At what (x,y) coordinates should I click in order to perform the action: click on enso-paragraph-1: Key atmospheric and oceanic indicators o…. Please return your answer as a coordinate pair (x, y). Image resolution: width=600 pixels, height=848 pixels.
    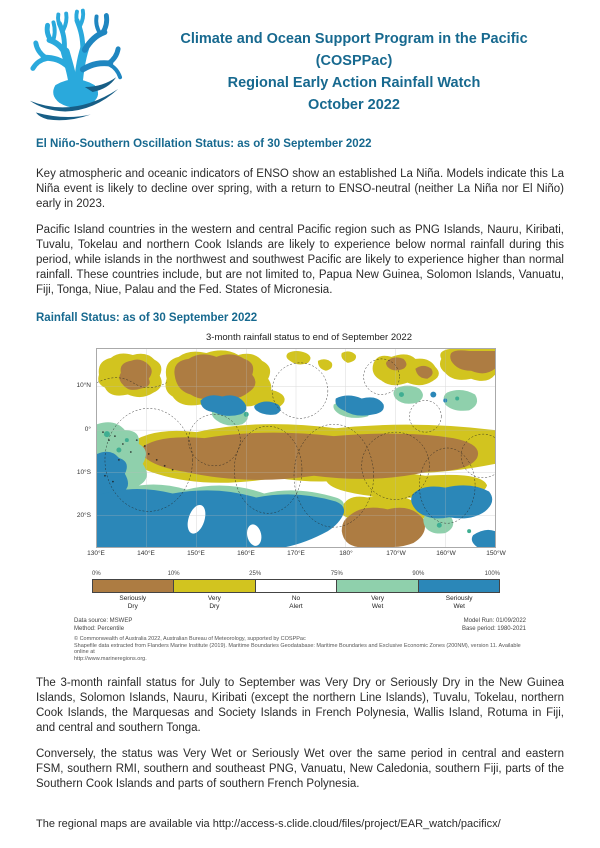
    Looking at the image, I should click on (300, 189).